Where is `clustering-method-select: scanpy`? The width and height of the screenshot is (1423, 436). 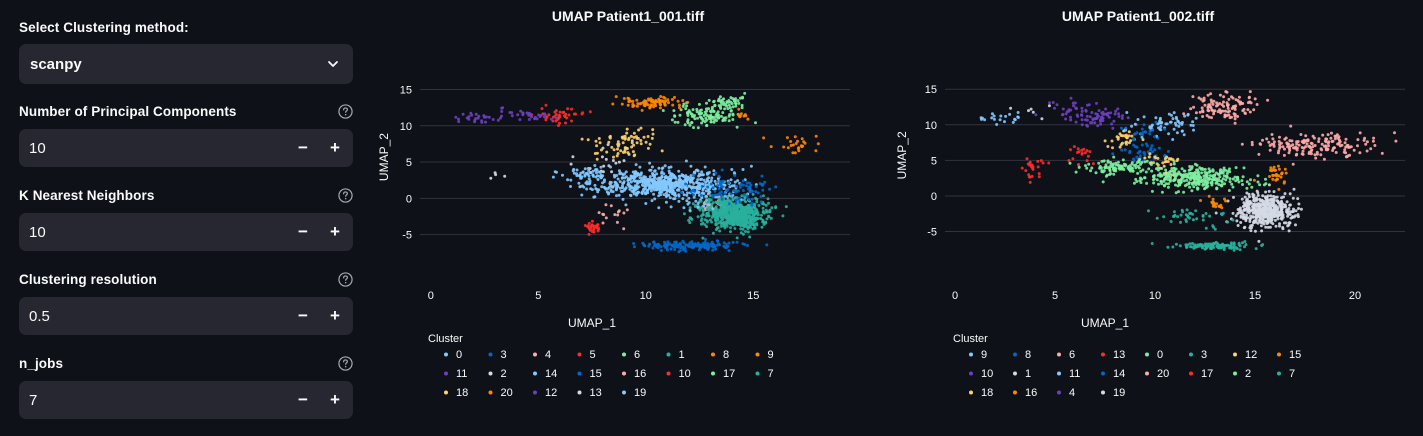
clustering-method-select: scanpy is located at coordinates (186, 64).